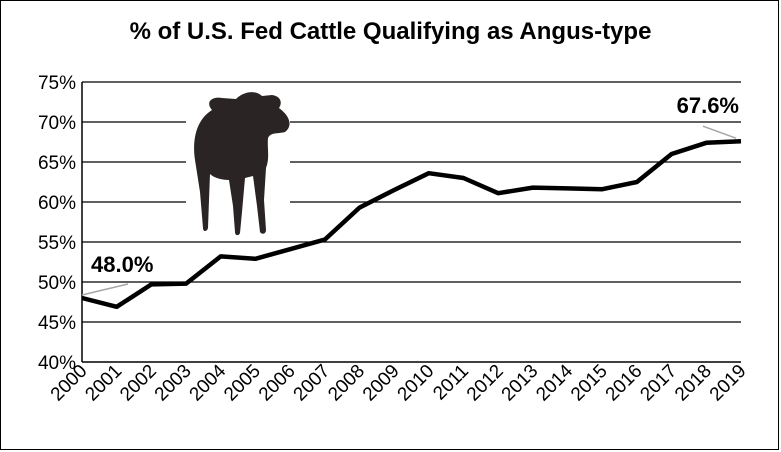 The height and width of the screenshot is (452, 781). Describe the element at coordinates (554, 382) in the screenshot. I see `x-tick-label: 2014` at that location.